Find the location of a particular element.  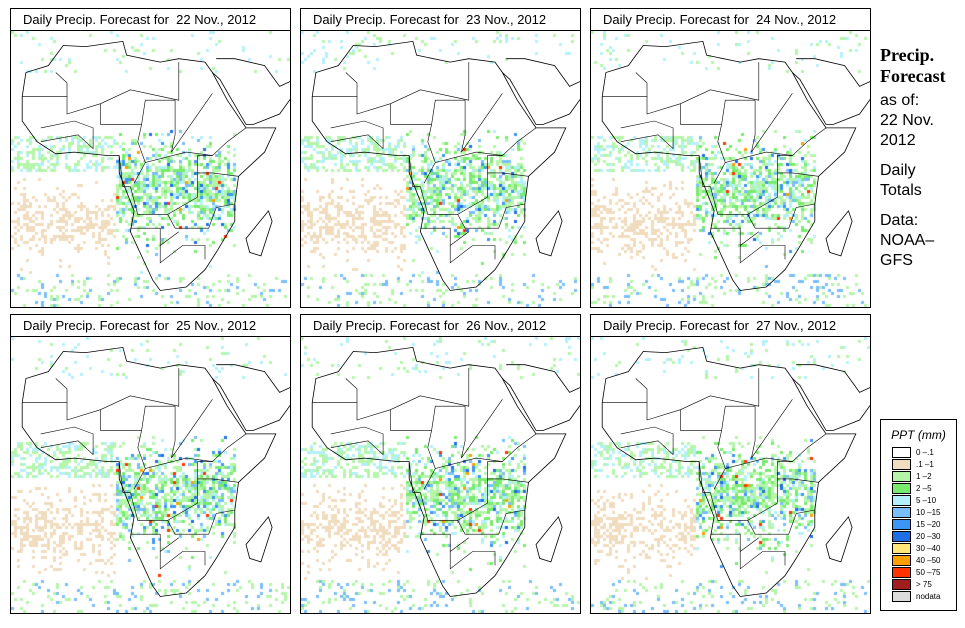

legend-item: .1 –1 is located at coordinates (924, 464).